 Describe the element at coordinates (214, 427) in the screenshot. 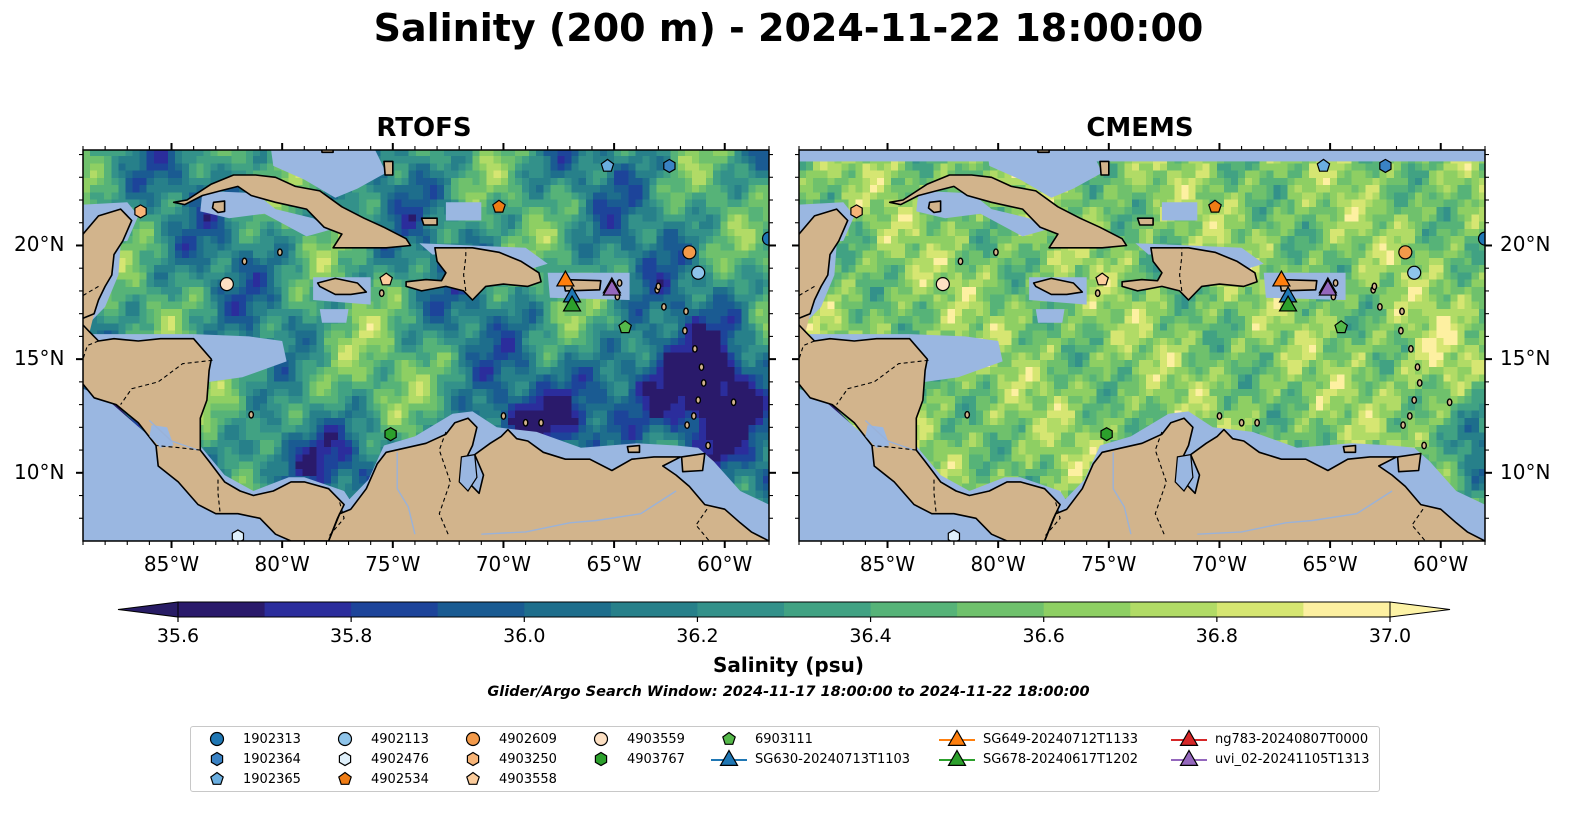

I see `land-isthmus` at that location.